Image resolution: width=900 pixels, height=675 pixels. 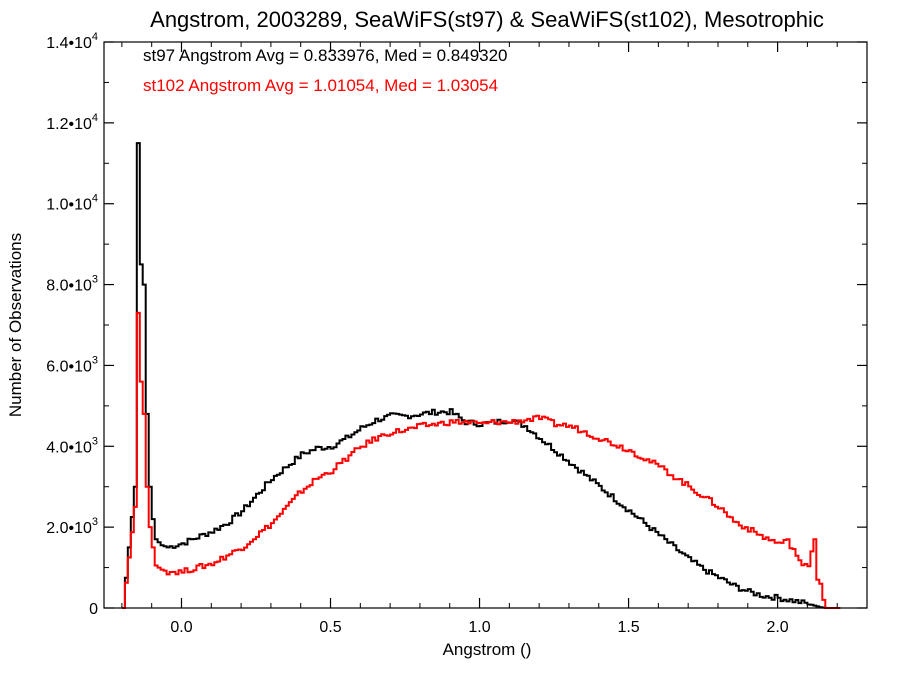 I want to click on y-tick-label: 8.0•103, so click(x=72, y=284).